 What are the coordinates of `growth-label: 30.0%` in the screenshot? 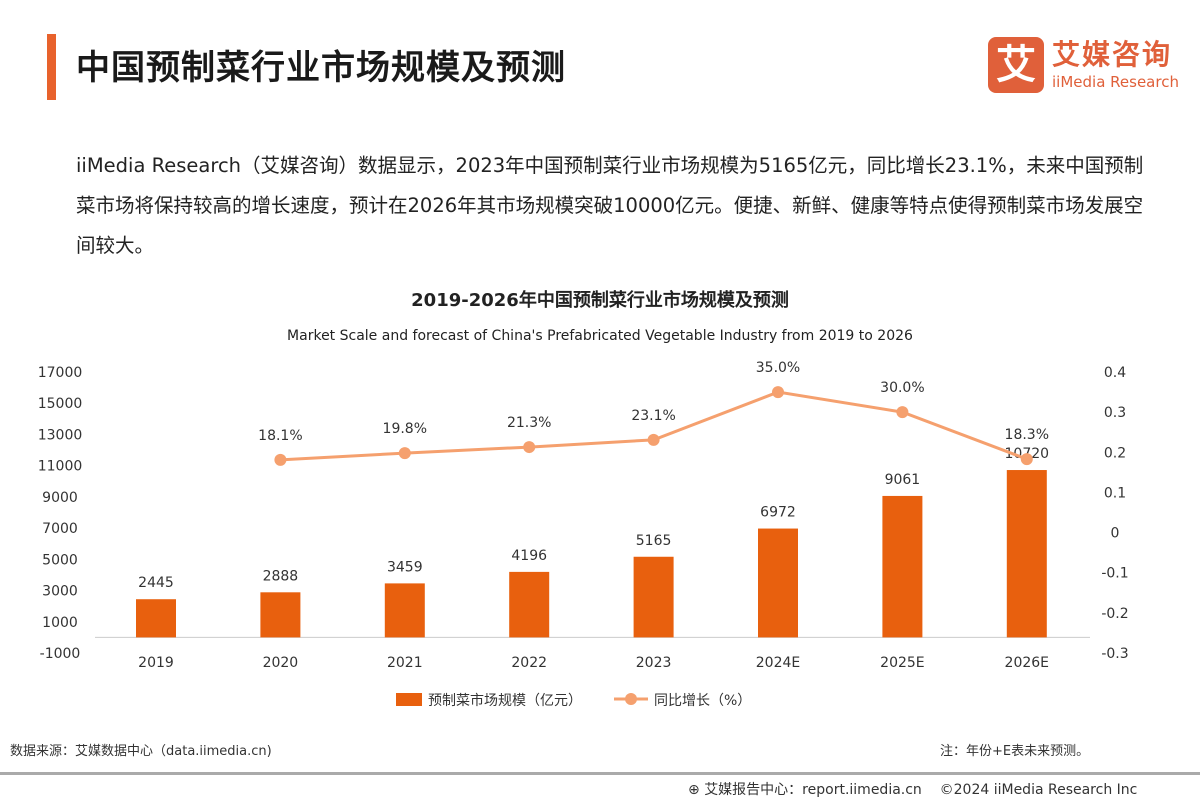 It's located at (902, 388).